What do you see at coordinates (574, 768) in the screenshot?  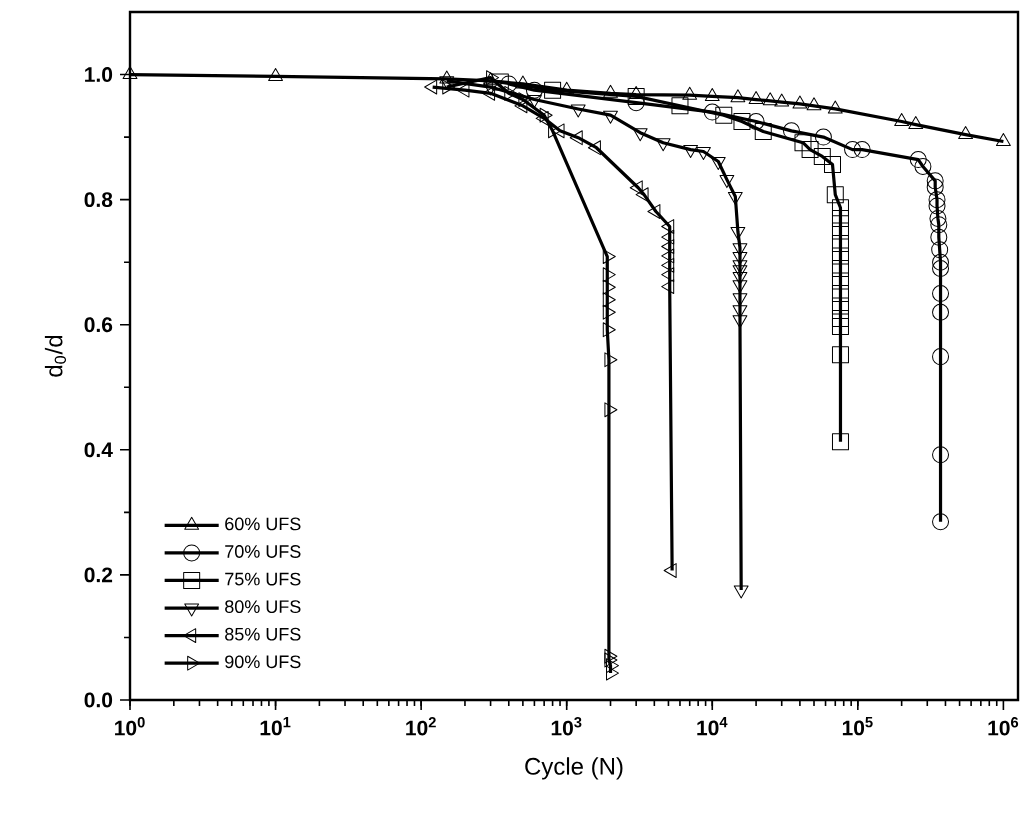 I see `x-axis-title: Cycle (N)` at bounding box center [574, 768].